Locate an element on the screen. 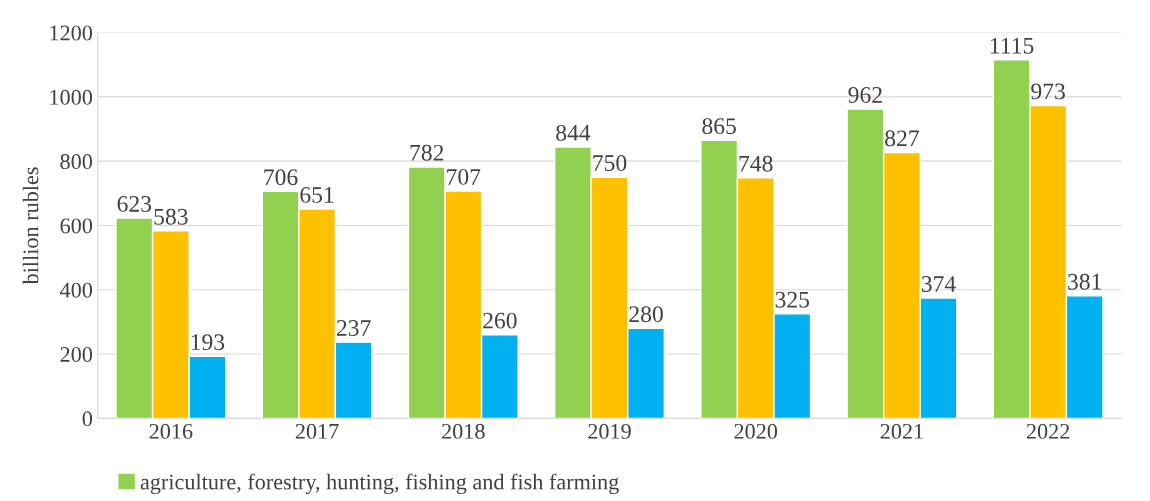 The height and width of the screenshot is (501, 1150). x-tick-label: 2021 is located at coordinates (901, 431).